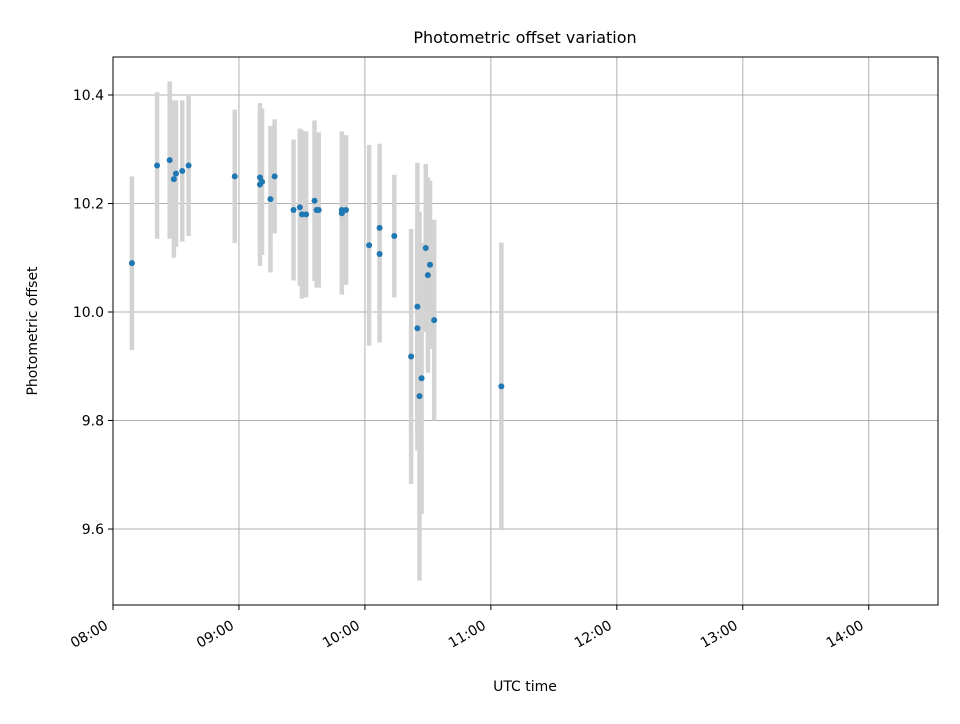 The image size is (960, 724). Describe the element at coordinates (33, 331) in the screenshot. I see `y-axis-label: Photometric offset` at that location.